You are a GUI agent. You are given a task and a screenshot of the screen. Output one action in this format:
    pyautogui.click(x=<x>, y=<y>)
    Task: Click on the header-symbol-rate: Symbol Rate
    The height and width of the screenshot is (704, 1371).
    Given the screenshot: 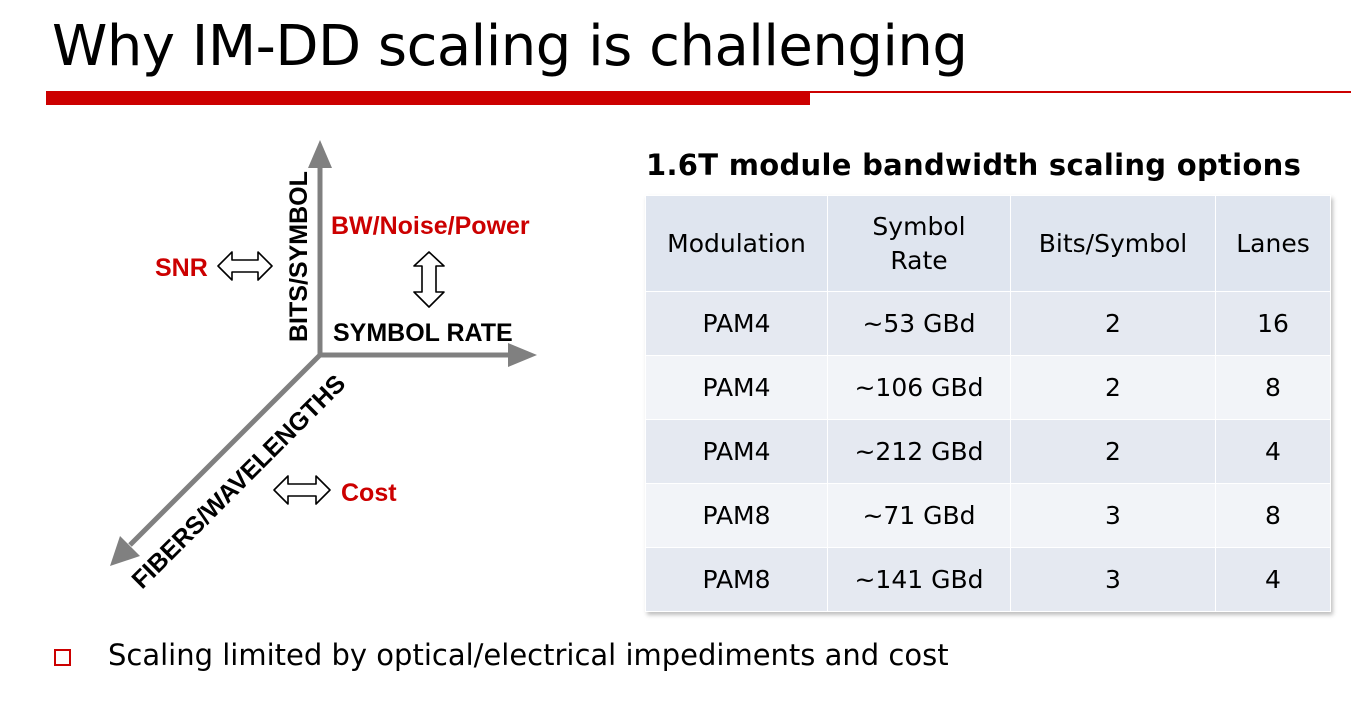 What is the action you would take?
    pyautogui.click(x=919, y=243)
    